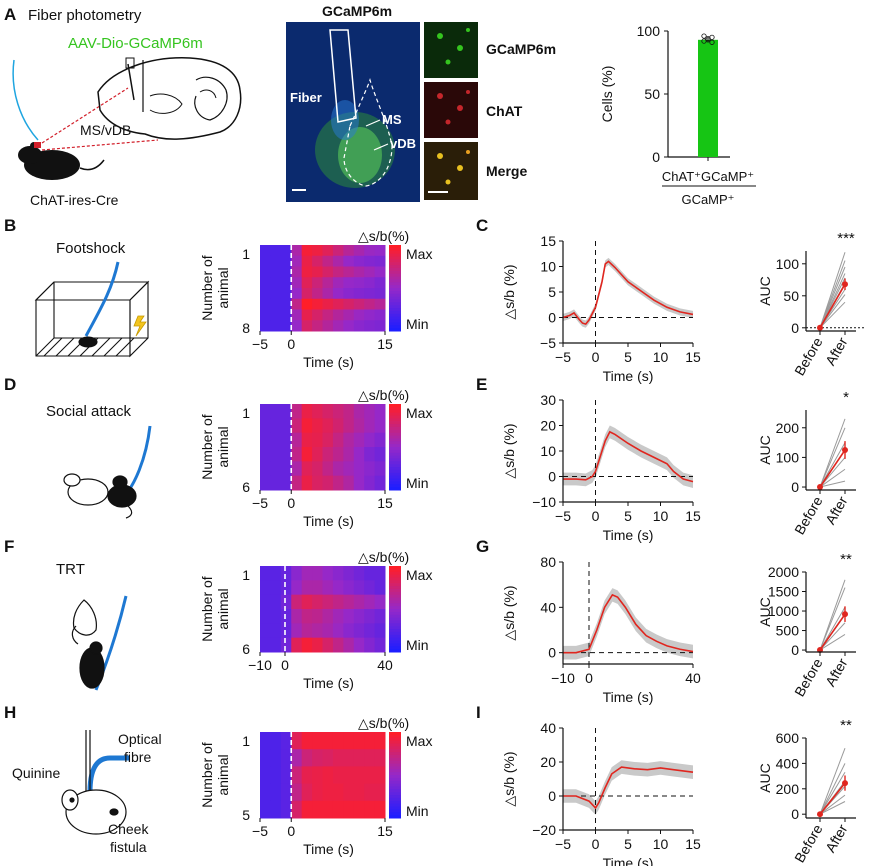 This screenshot has width=876, height=866. I want to click on auc-before-point, so click(820, 327).